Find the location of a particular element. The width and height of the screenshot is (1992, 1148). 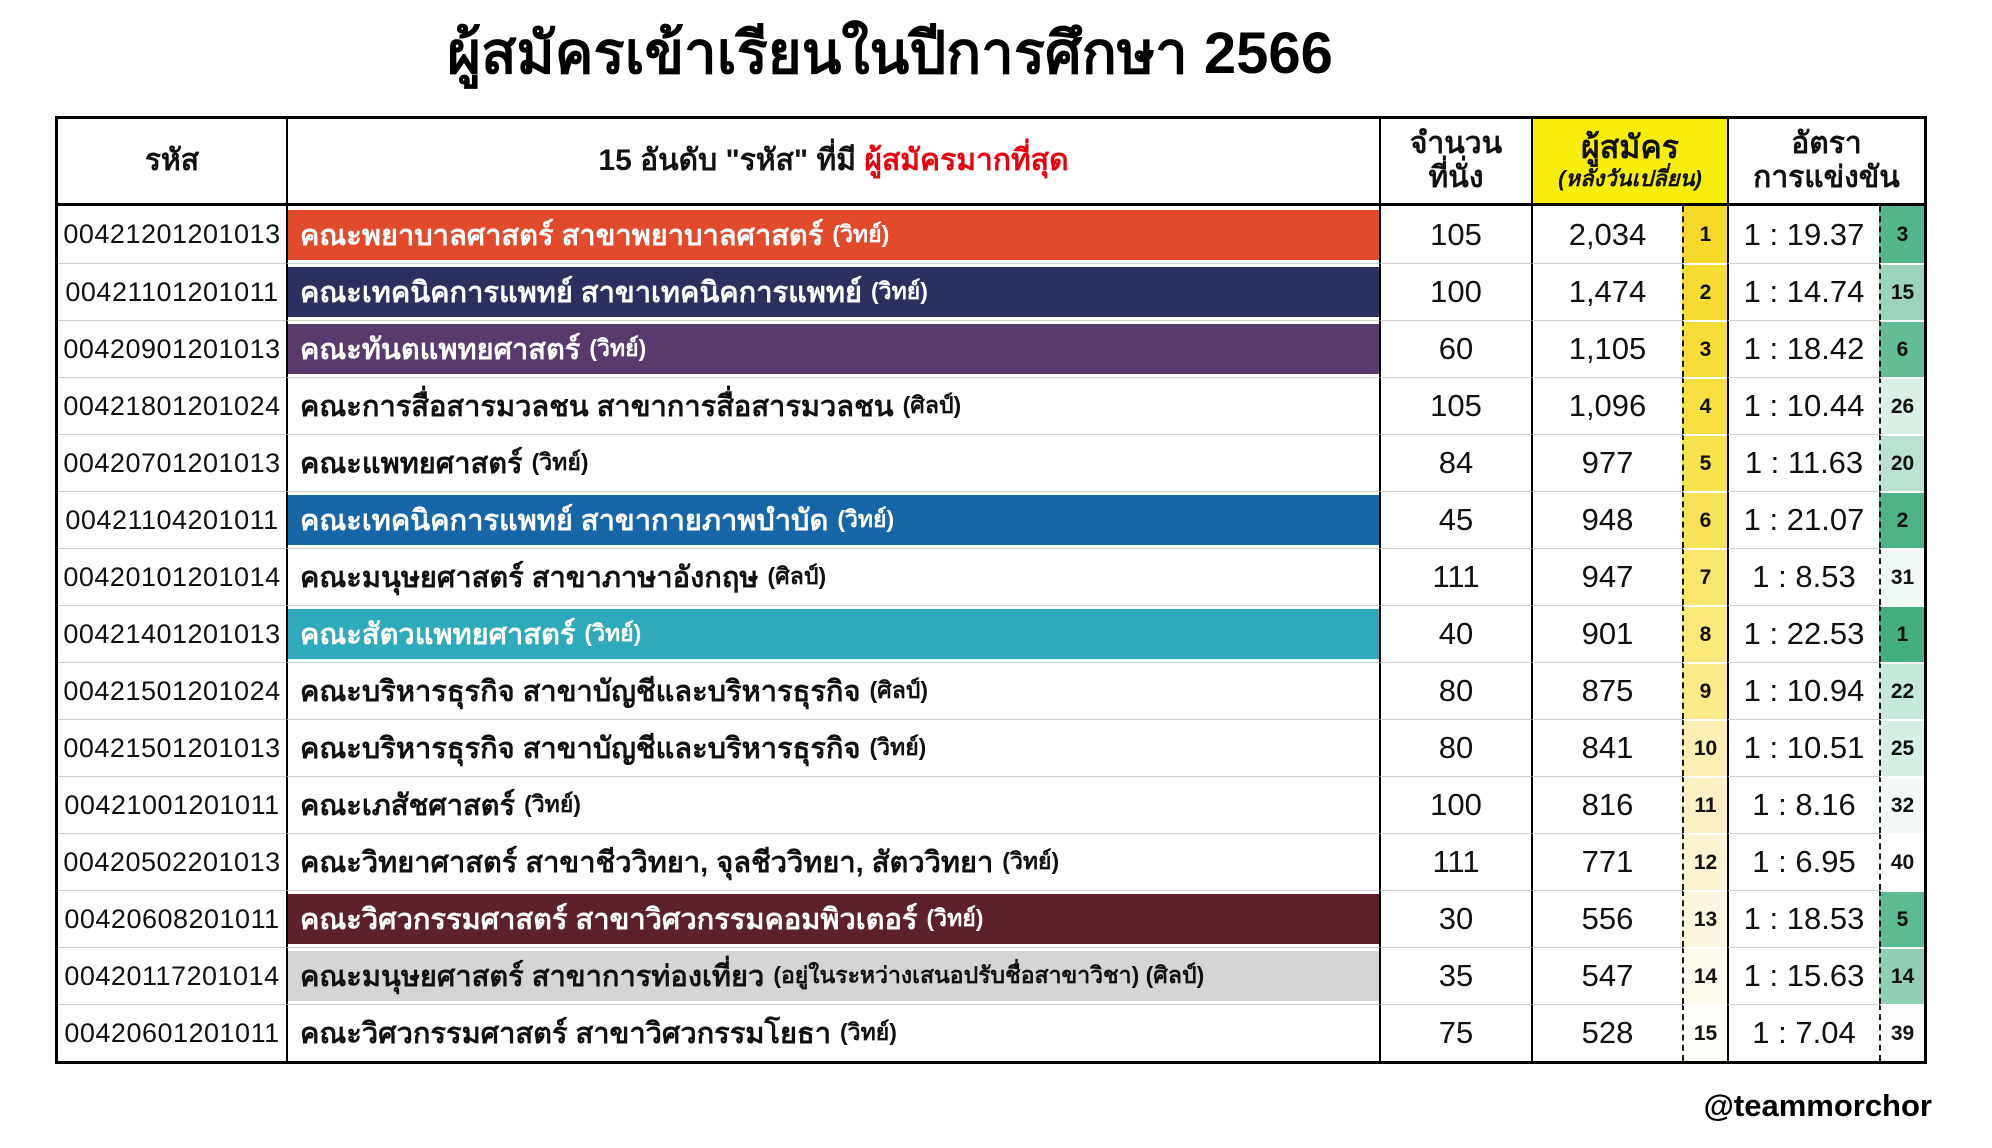

applicant-rank-badge: 7 is located at coordinates (1704, 576).